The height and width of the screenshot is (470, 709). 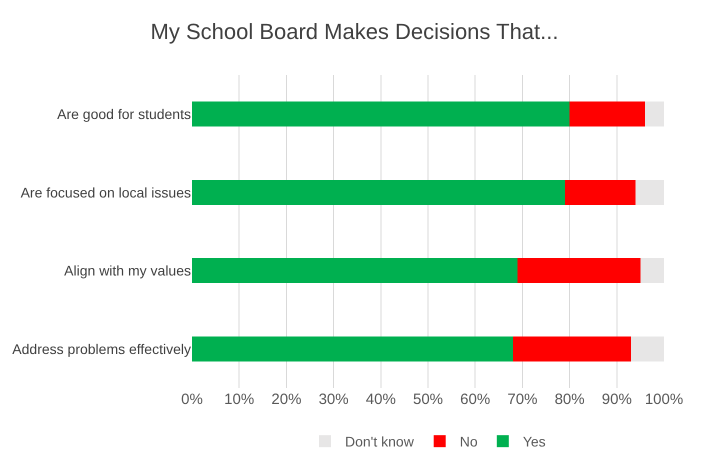 What do you see at coordinates (101, 348) in the screenshot?
I see `y-tick-label: Address problems effectively` at bounding box center [101, 348].